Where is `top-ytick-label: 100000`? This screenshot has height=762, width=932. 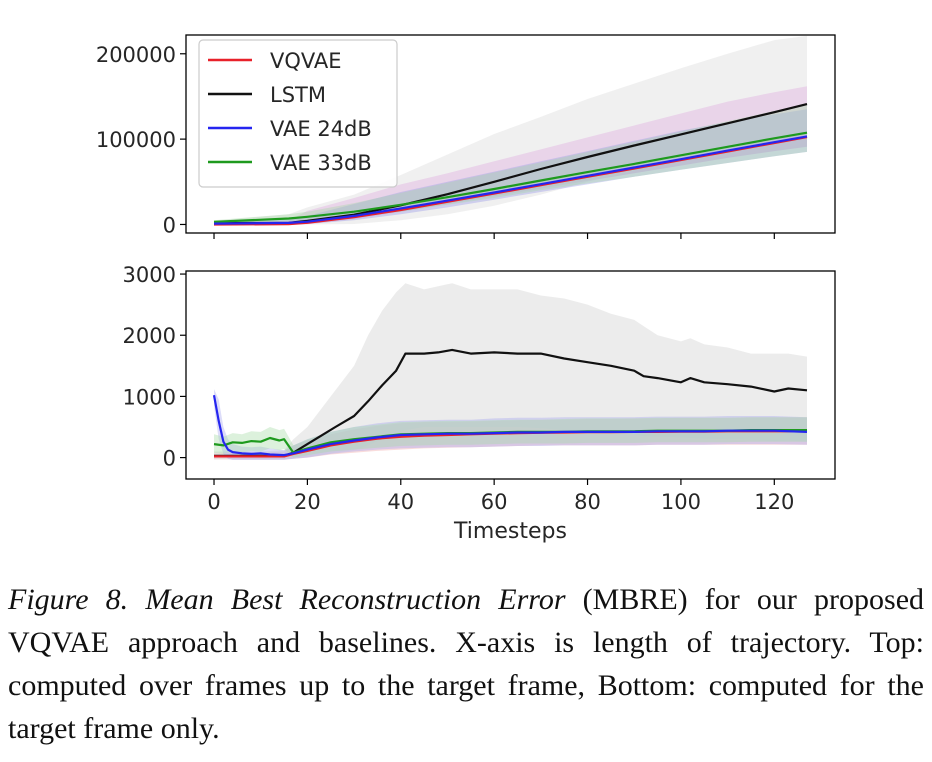 top-ytick-label: 100000 is located at coordinates (136, 140).